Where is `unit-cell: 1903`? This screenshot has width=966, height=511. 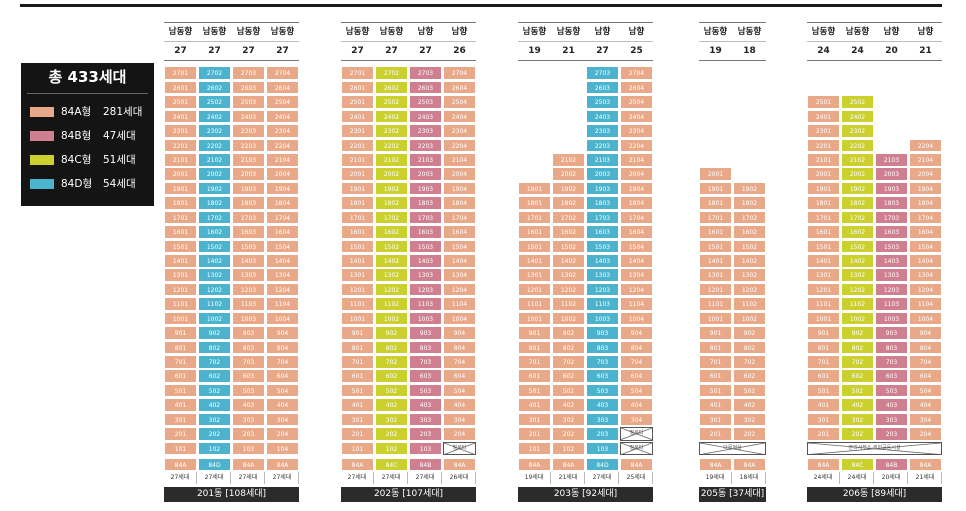
unit-cell: 1903 is located at coordinates (425, 188).